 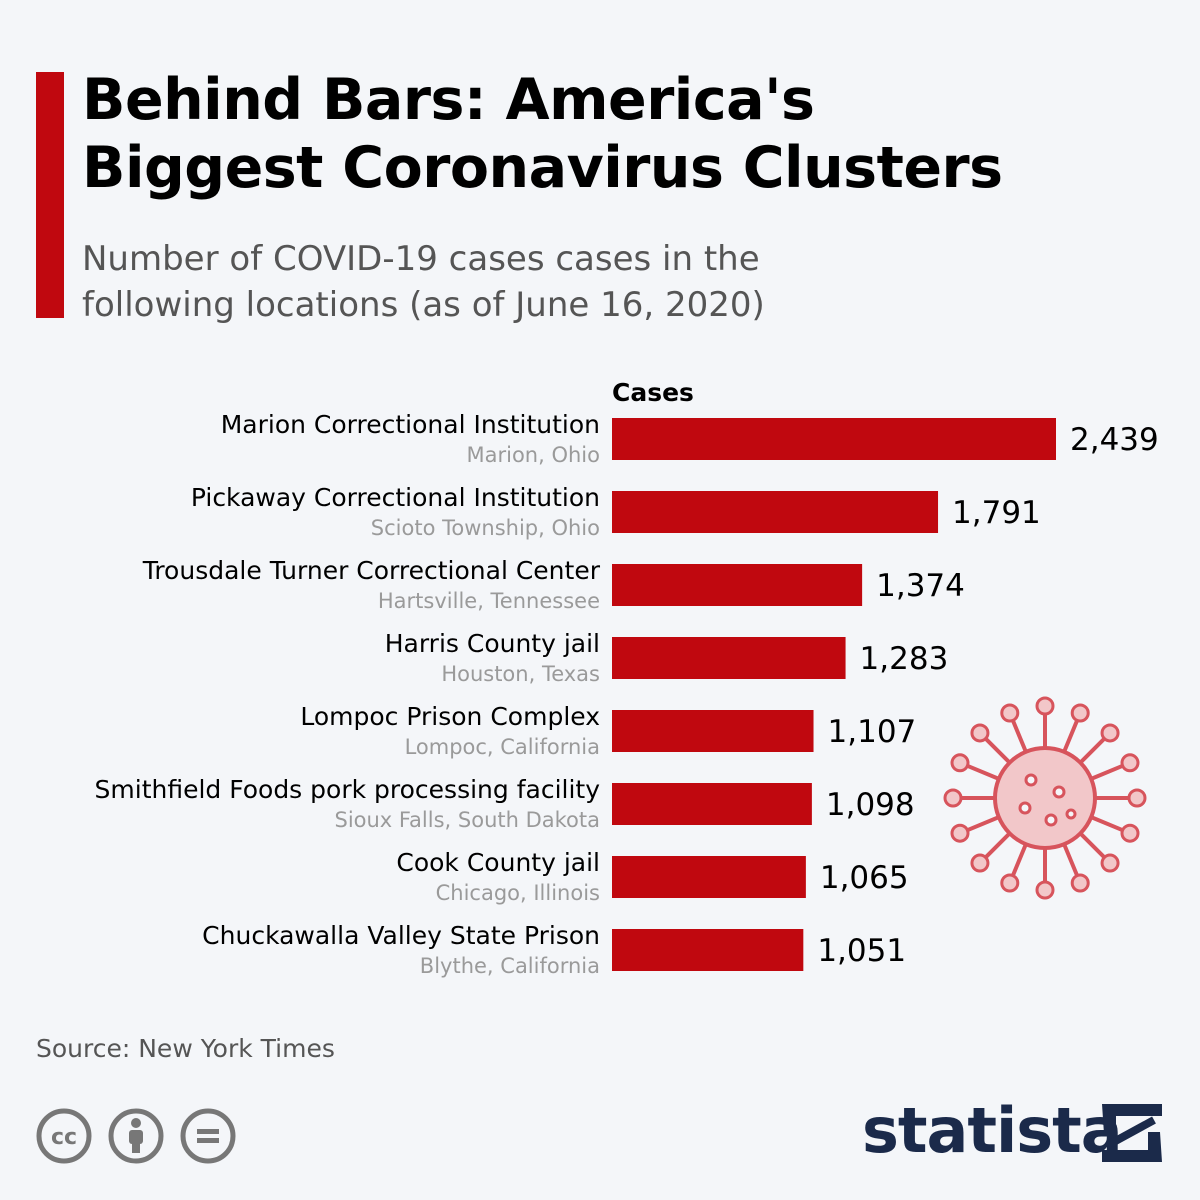 I want to click on column-header: Cases, so click(x=653, y=392).